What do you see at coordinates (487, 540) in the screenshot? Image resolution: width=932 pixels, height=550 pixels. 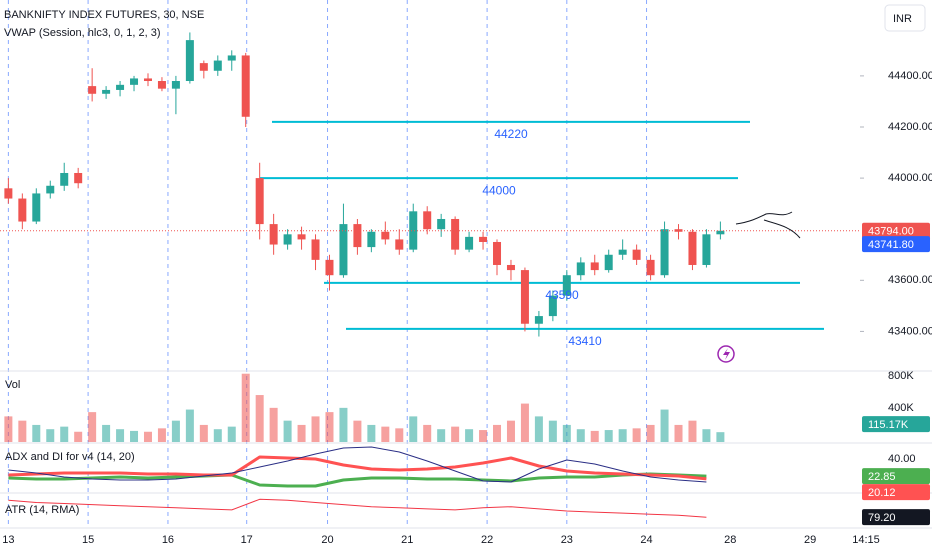 I see `x-tick-label: 22` at bounding box center [487, 540].